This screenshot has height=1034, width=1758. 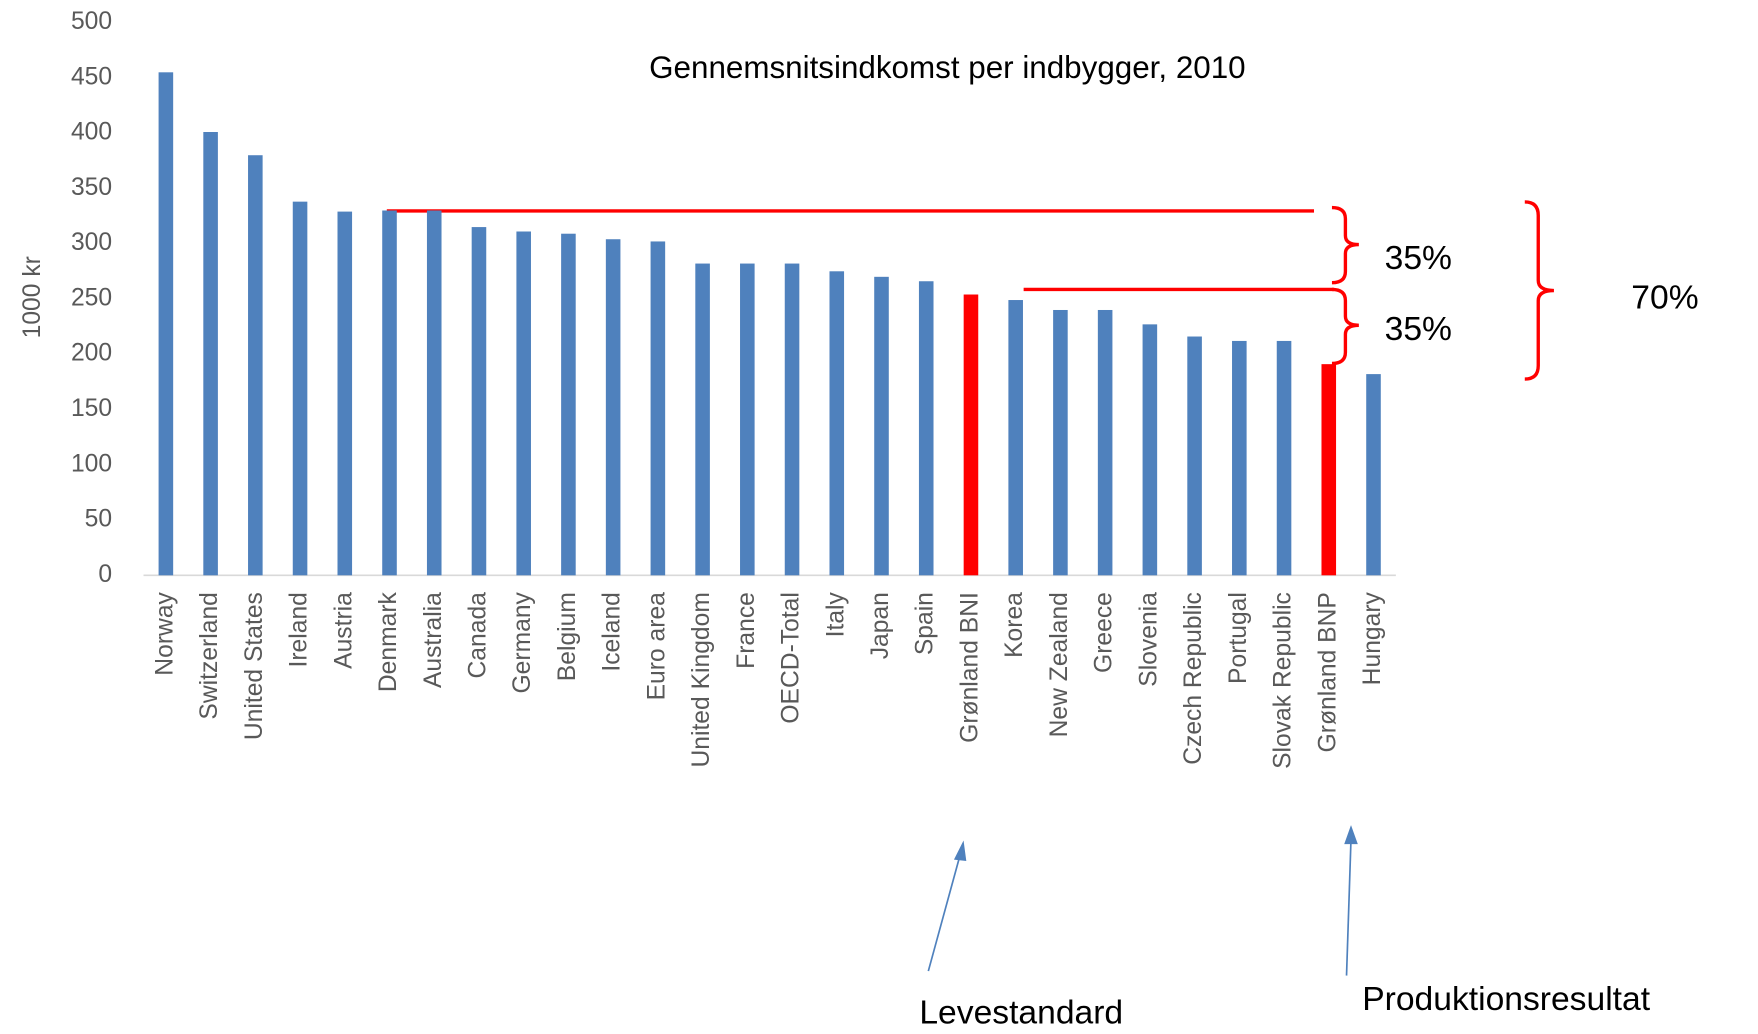 I want to click on x-tick-label: Czech Republic, so click(x=1193, y=678).